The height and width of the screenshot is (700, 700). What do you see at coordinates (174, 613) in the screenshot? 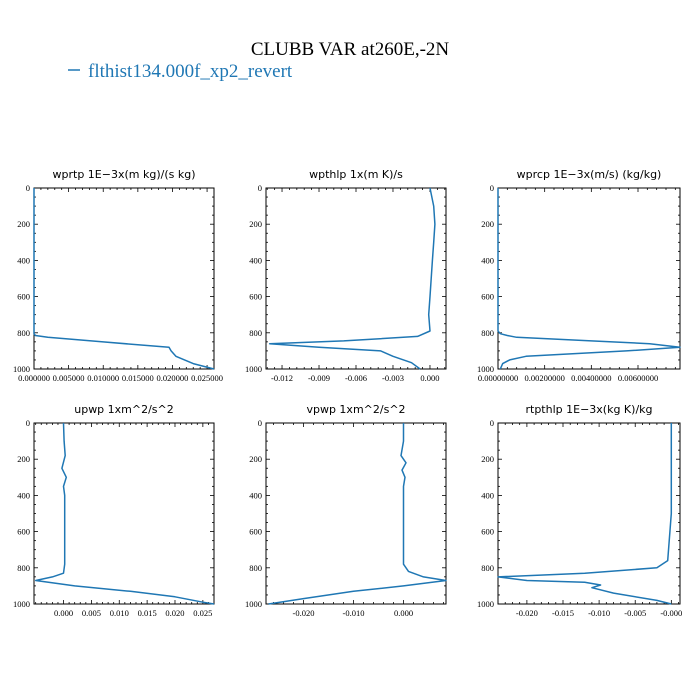
I see `x-tick-label: 0.020` at bounding box center [174, 613].